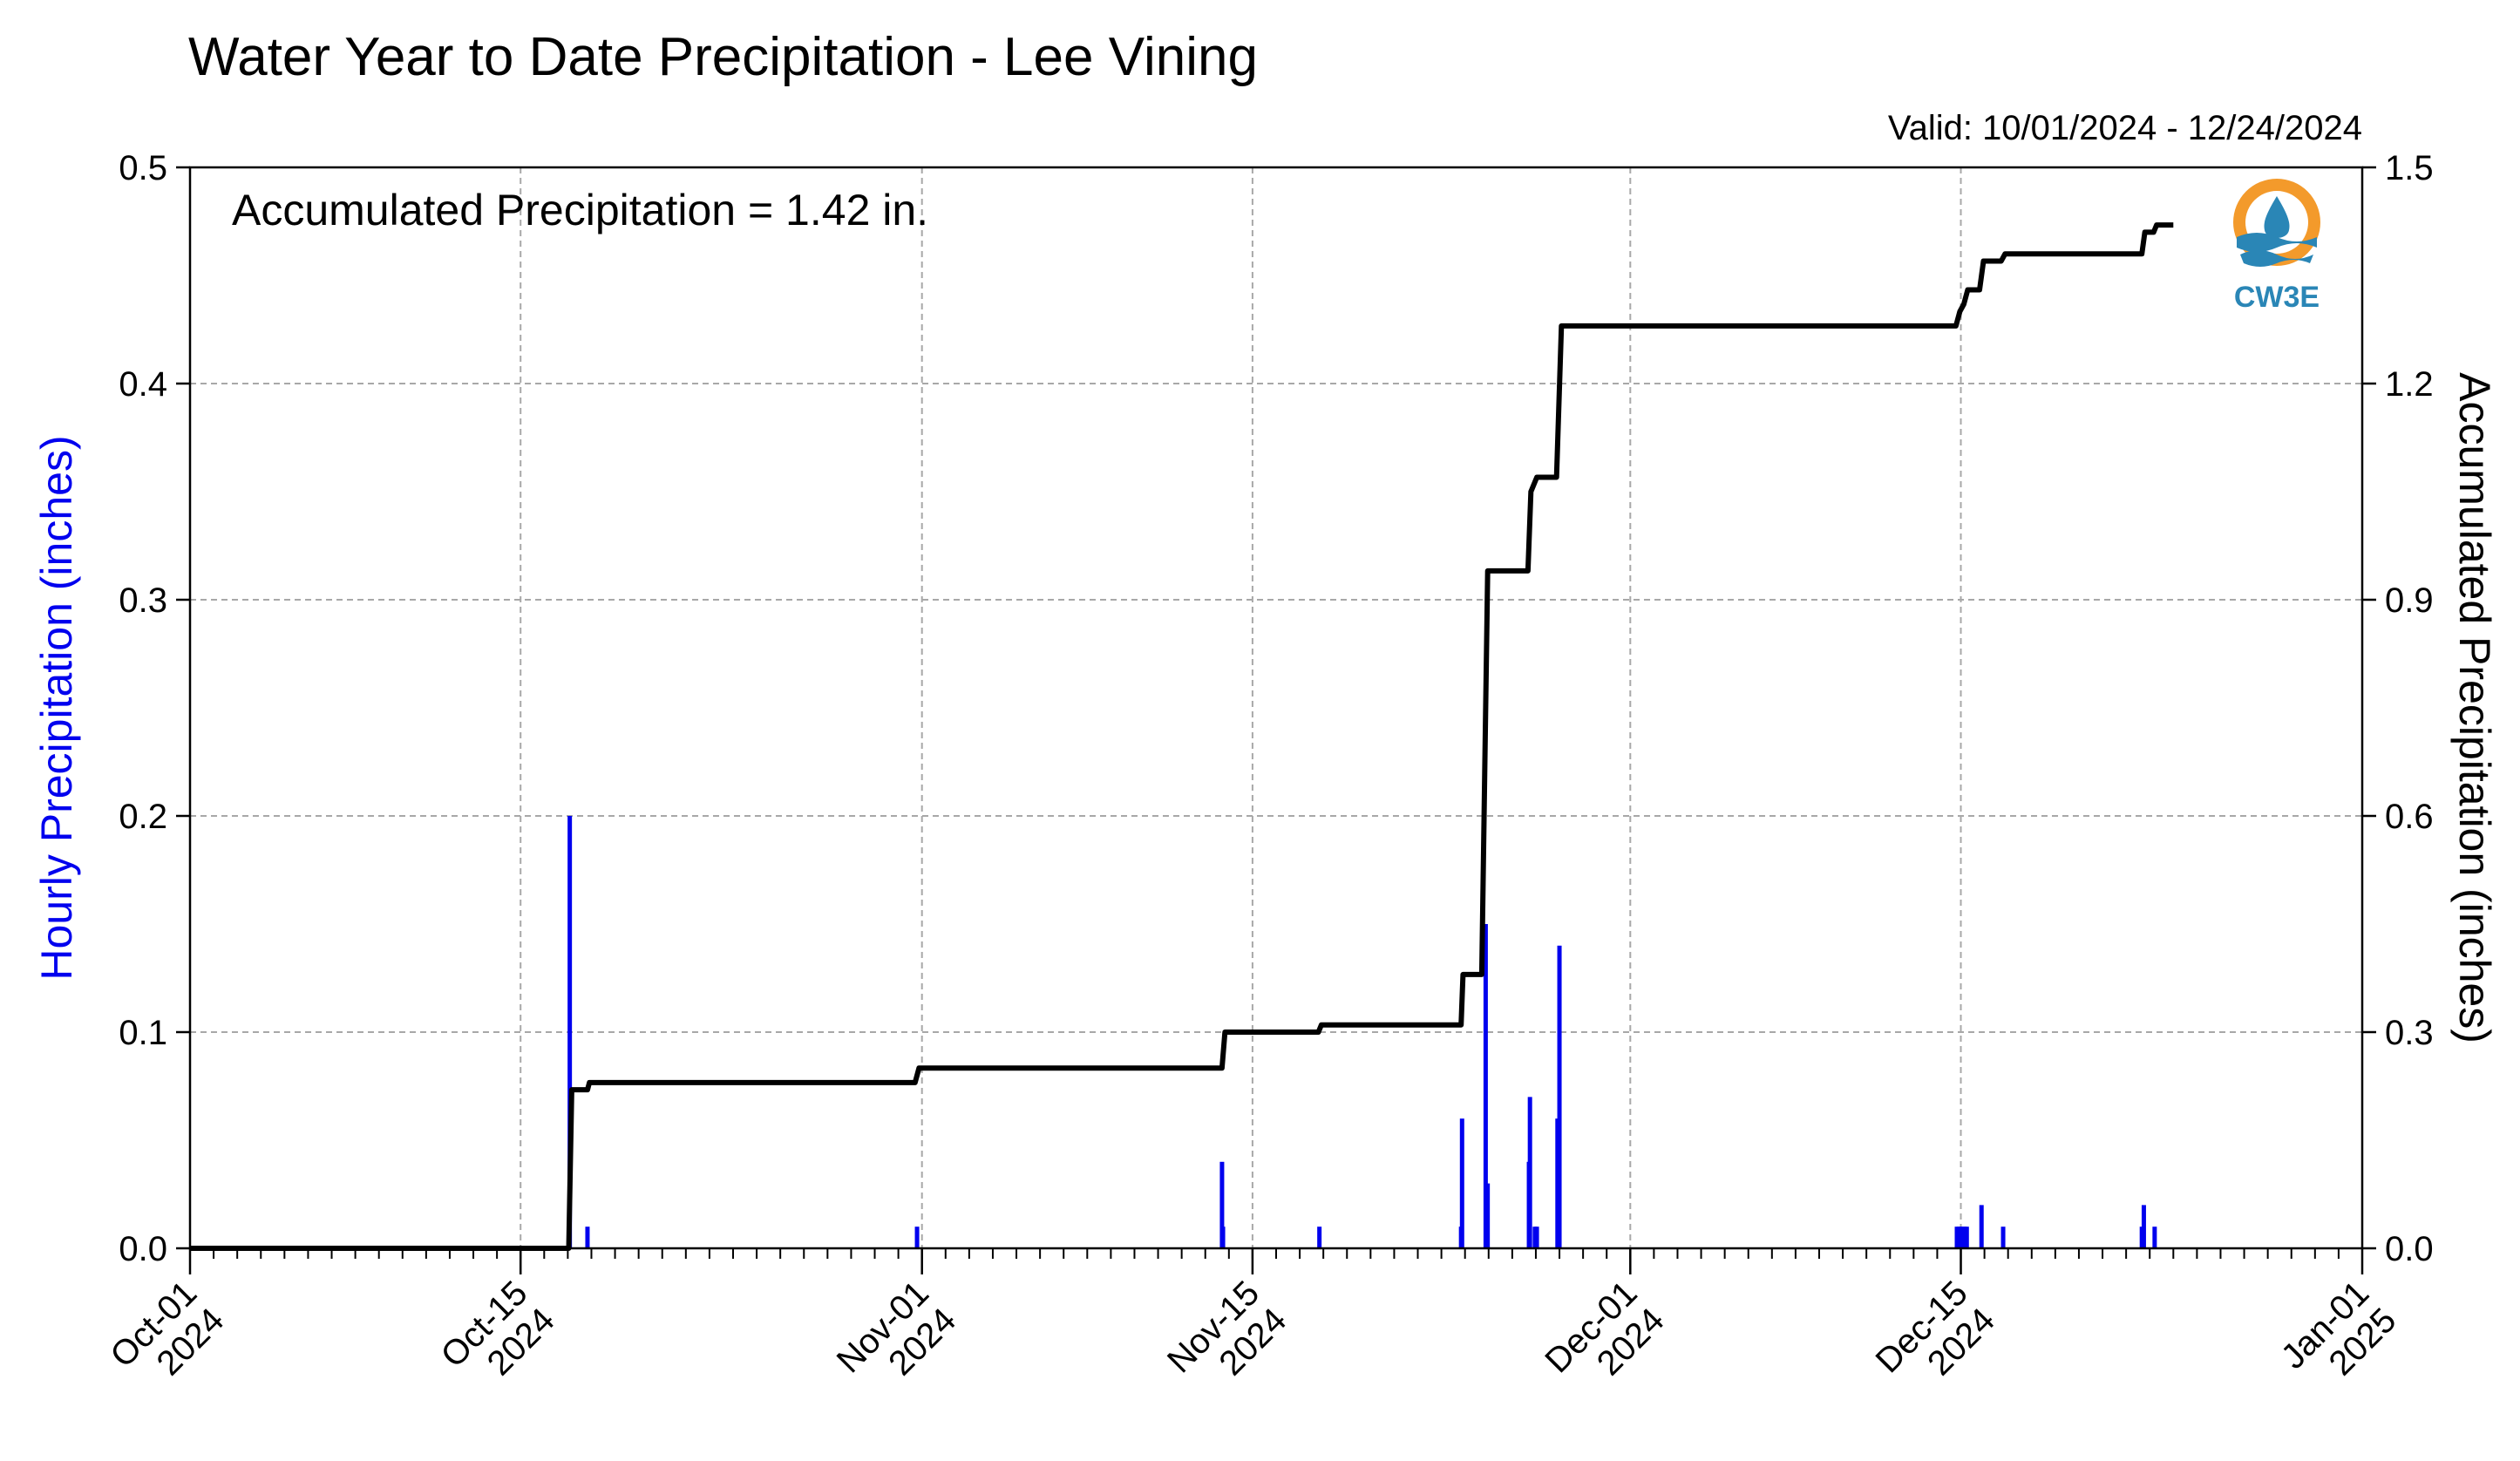 The image size is (2520, 1461). I want to click on x-tick-label: Oct-012024, so click(167, 1338).